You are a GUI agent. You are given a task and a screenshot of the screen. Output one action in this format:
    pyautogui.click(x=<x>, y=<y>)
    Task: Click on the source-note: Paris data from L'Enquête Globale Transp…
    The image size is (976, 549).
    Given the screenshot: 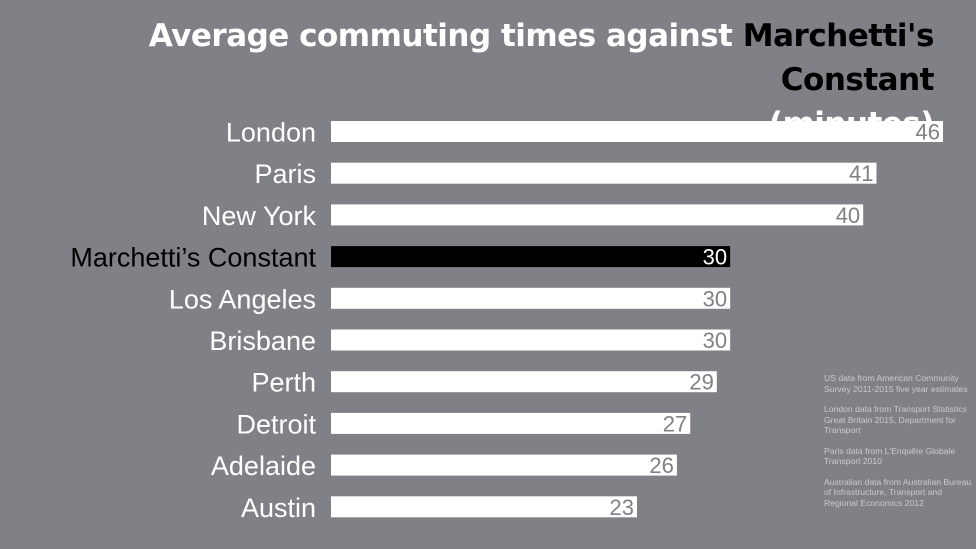 What is the action you would take?
    pyautogui.click(x=890, y=456)
    